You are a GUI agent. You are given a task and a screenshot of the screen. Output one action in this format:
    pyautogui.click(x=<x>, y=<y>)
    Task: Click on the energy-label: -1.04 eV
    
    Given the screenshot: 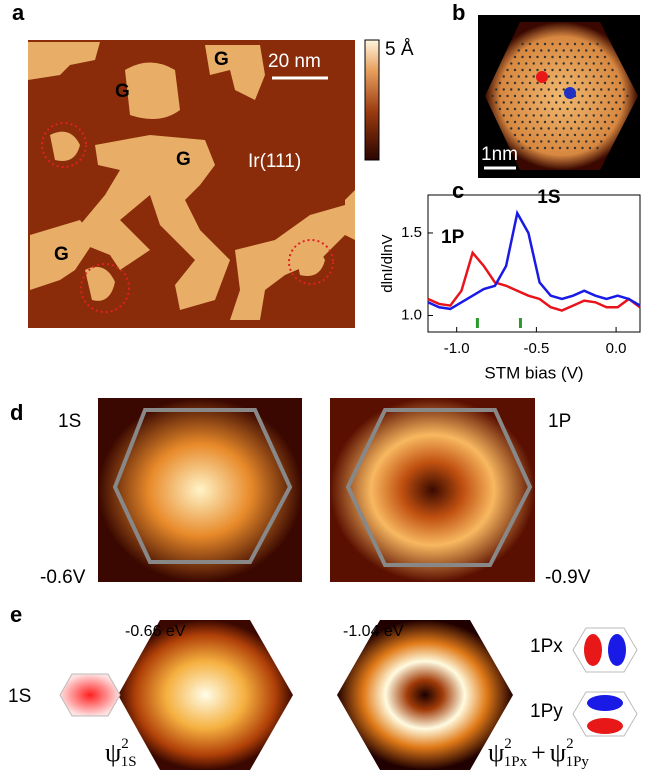 What is the action you would take?
    pyautogui.click(x=373, y=631)
    